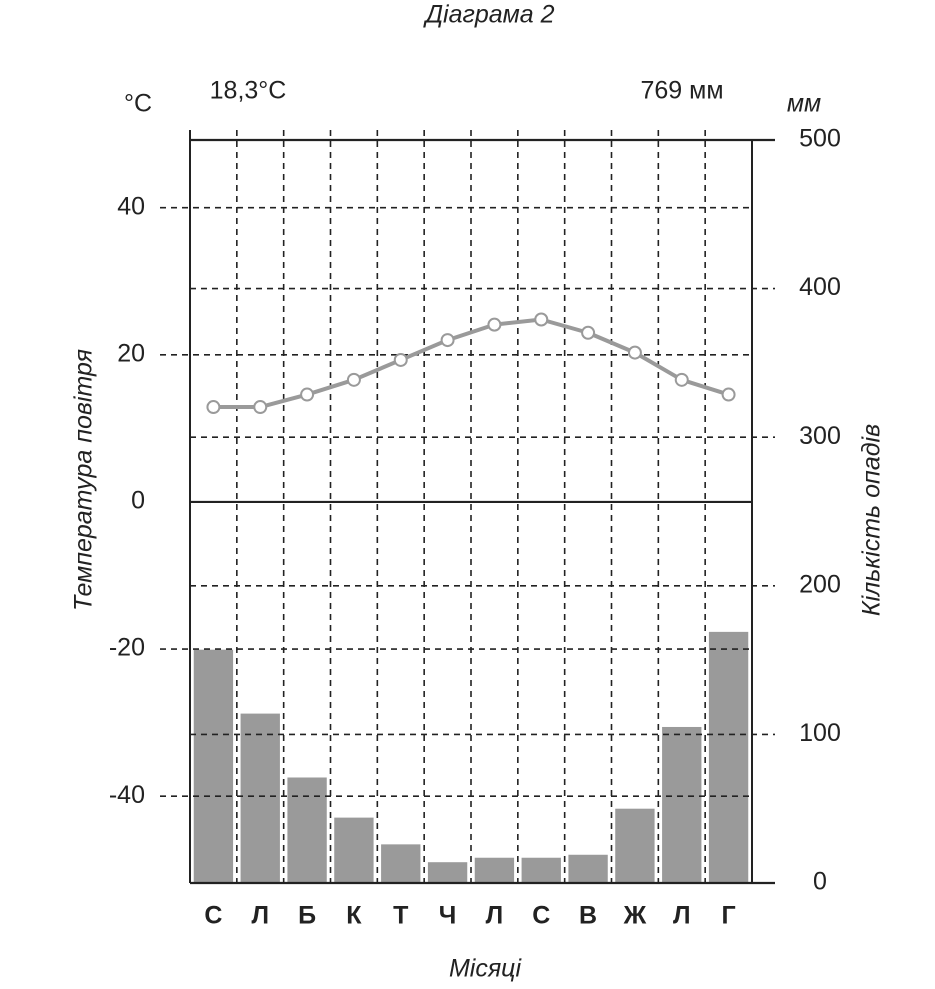 The width and height of the screenshot is (935, 989). What do you see at coordinates (872, 520) in the screenshot?
I see `y2-axis-label: Кількість опадів` at bounding box center [872, 520].